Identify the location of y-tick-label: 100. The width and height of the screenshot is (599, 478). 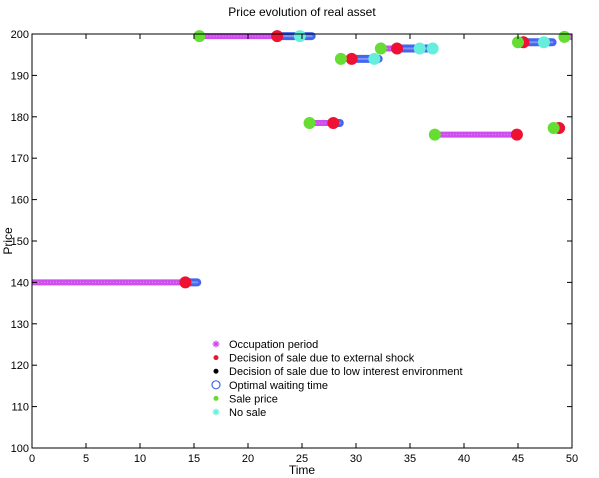
(20, 449).